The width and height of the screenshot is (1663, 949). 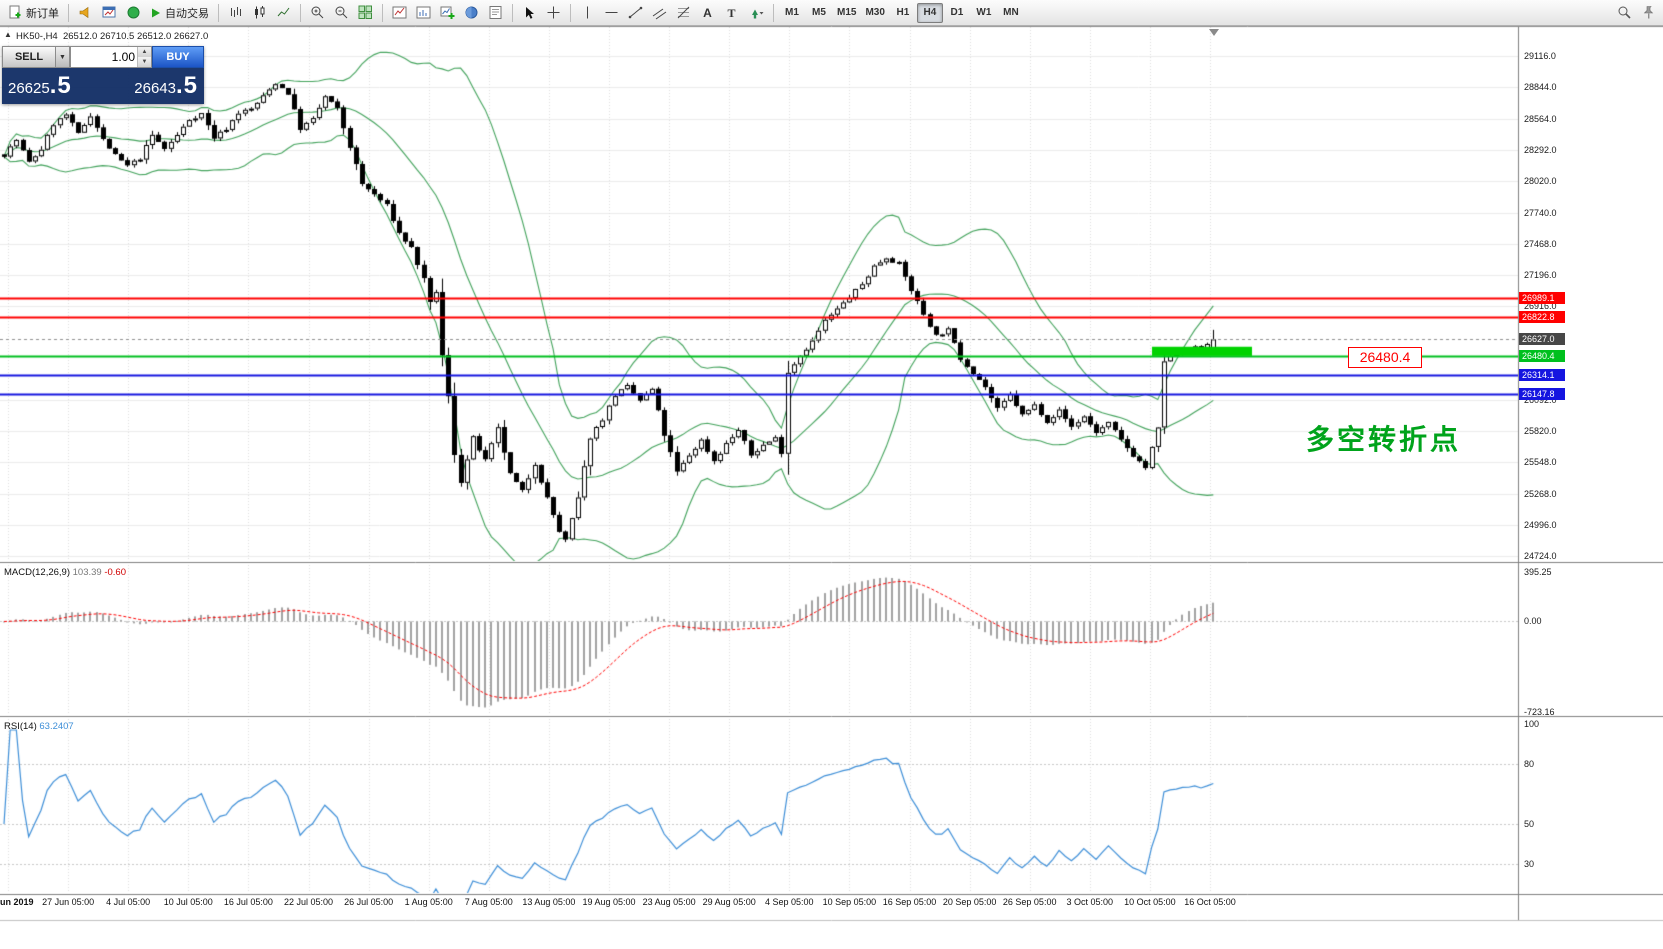 I want to click on arrows-button, so click(x=756, y=13).